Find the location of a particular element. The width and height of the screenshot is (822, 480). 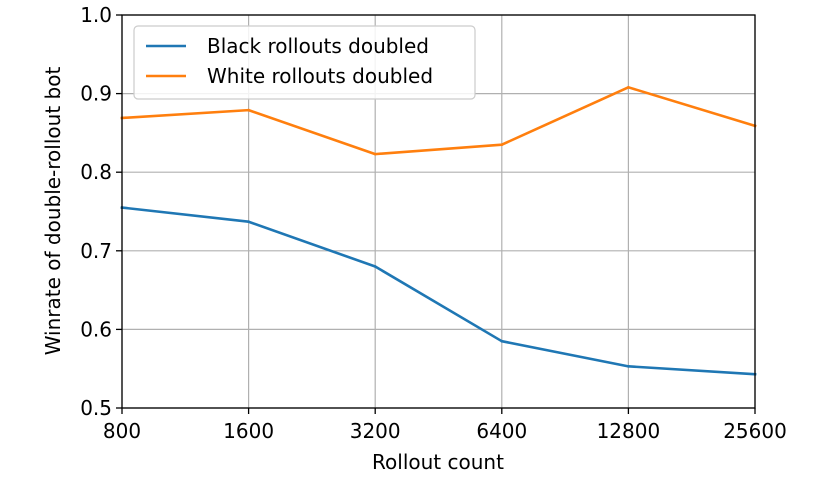

legend-box is located at coordinates (304, 62).